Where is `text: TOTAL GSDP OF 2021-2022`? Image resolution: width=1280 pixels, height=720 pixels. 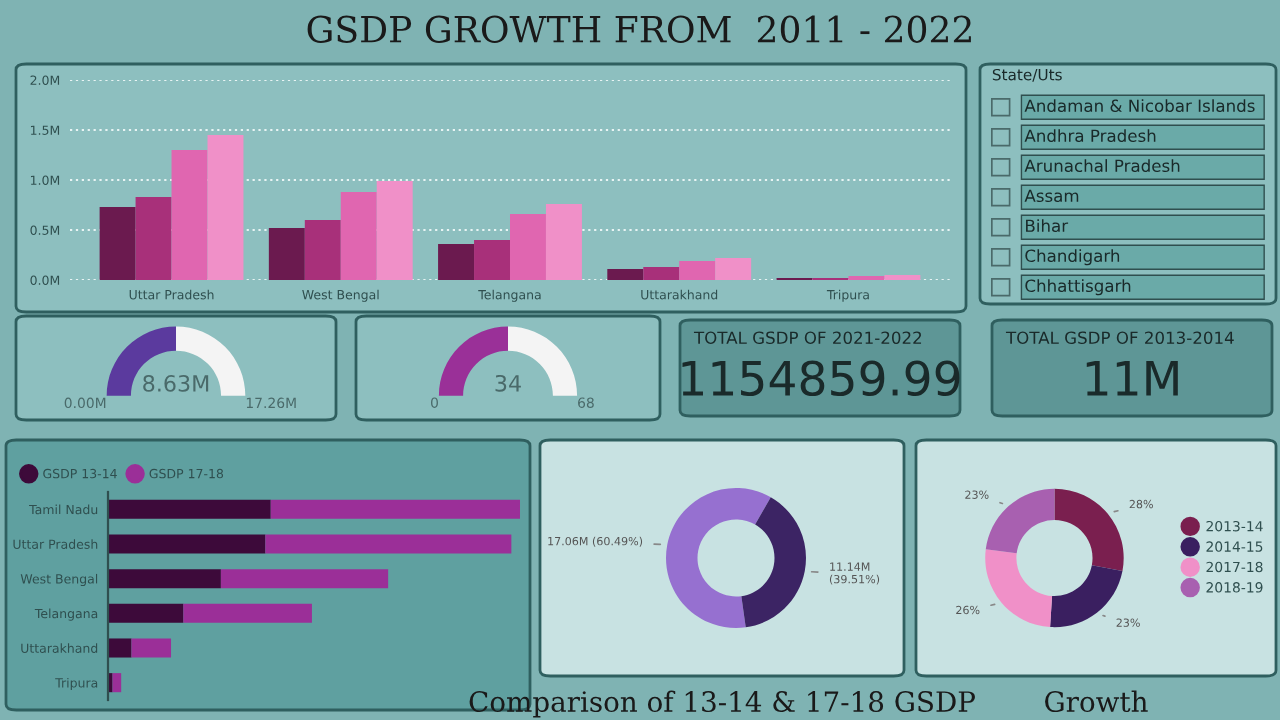 text: TOTAL GSDP OF 2021-2022 is located at coordinates (807, 338).